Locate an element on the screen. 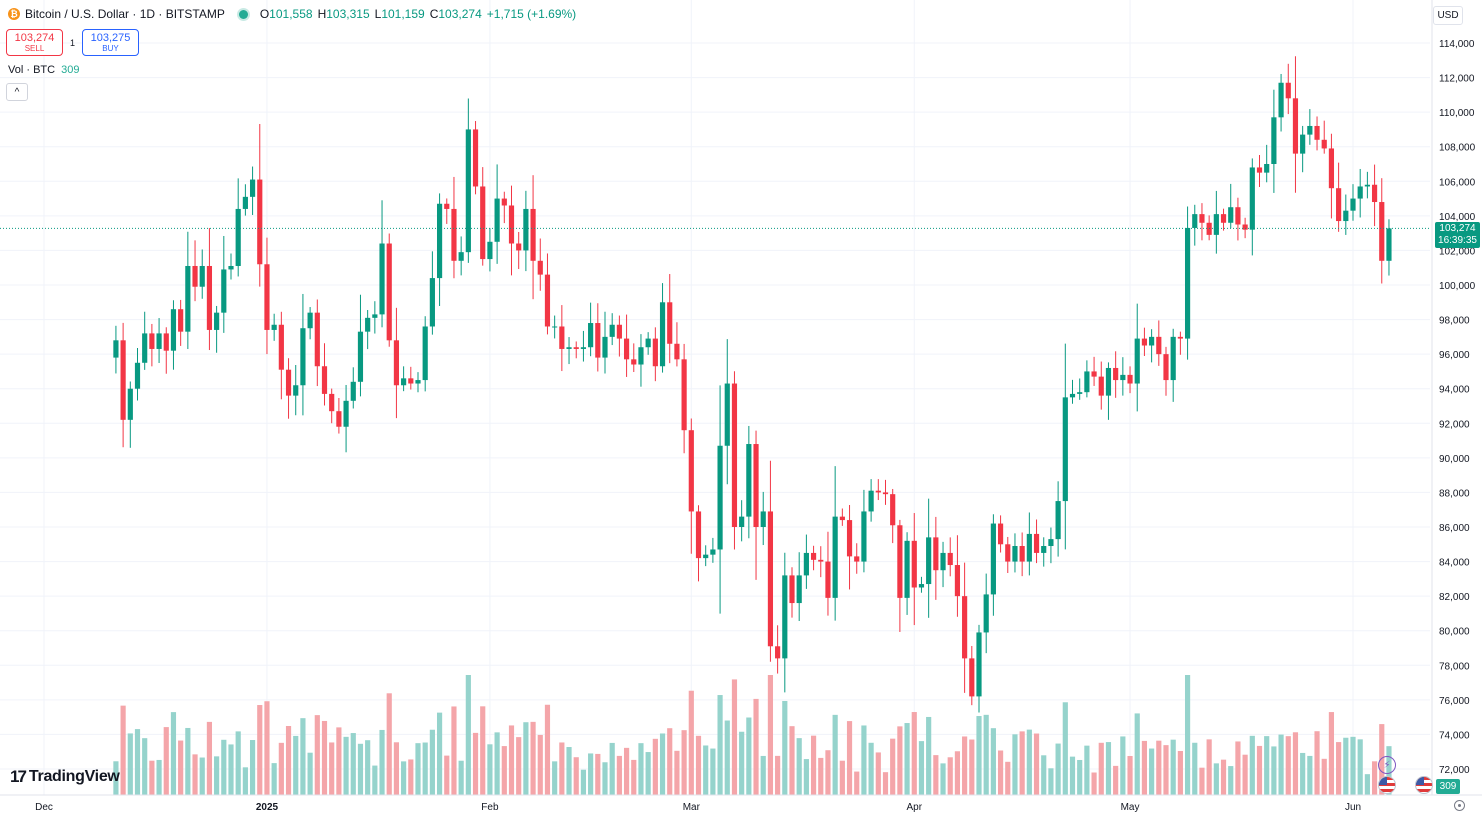  sell-button: 103,274 SELL is located at coordinates (34, 42).